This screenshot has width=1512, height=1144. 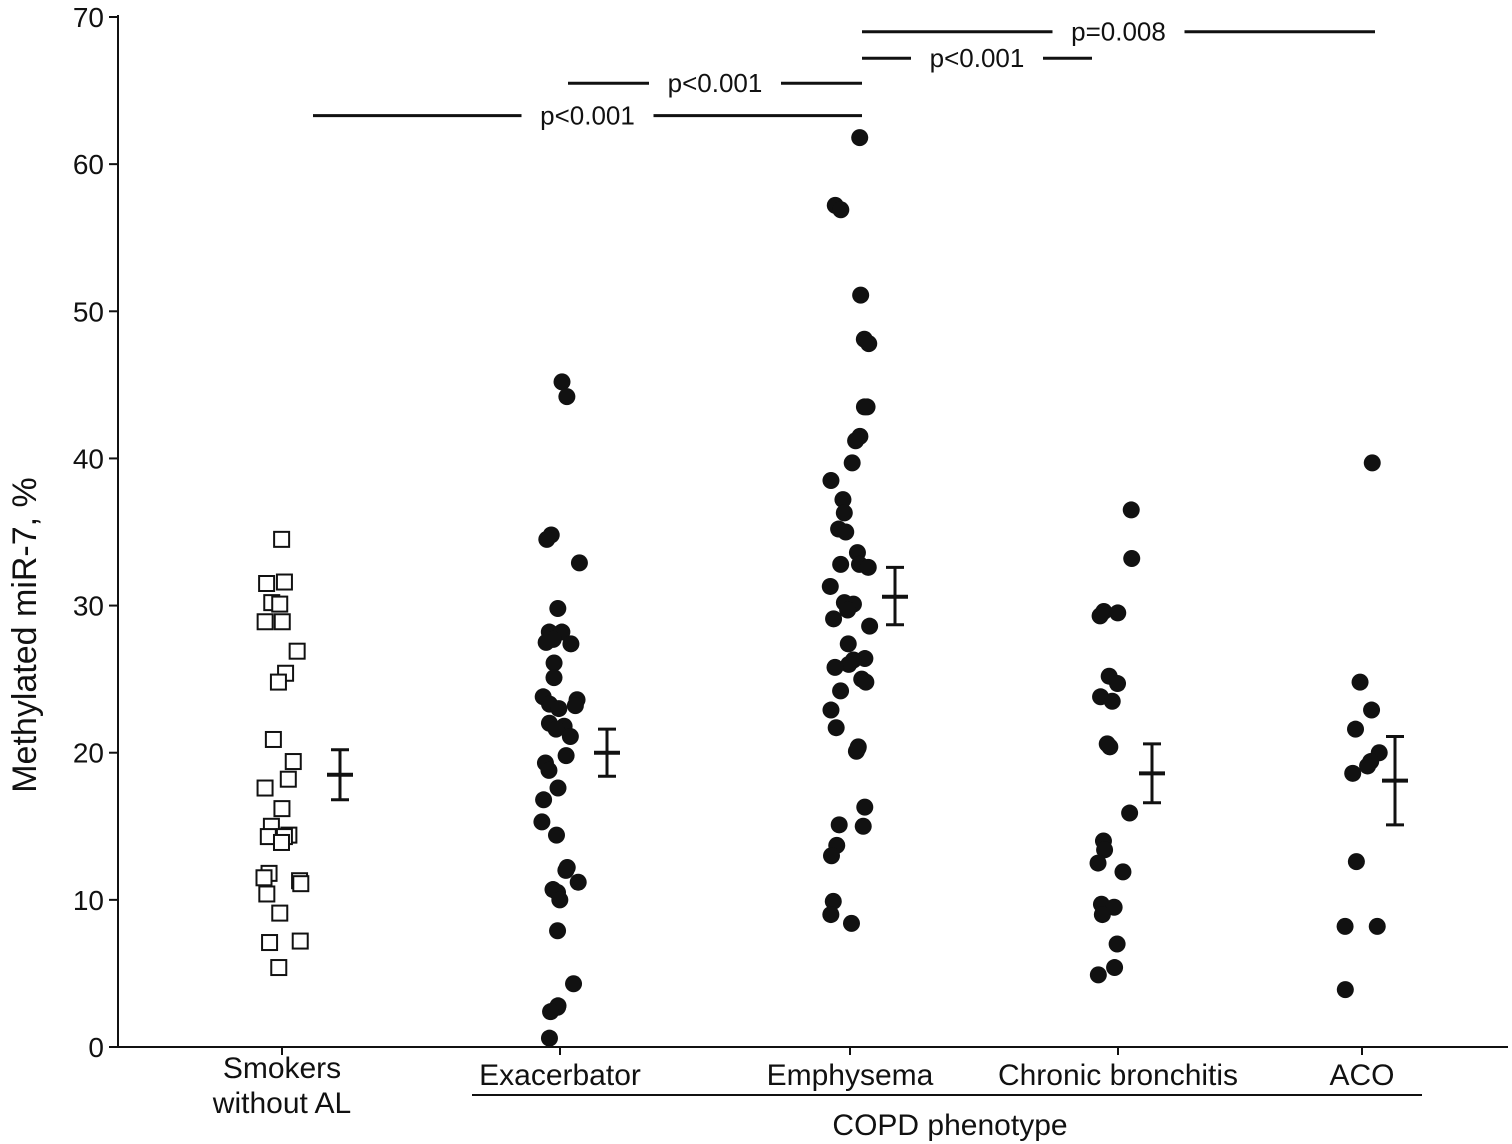 I want to click on y-tick-label: 10, so click(x=88, y=900).